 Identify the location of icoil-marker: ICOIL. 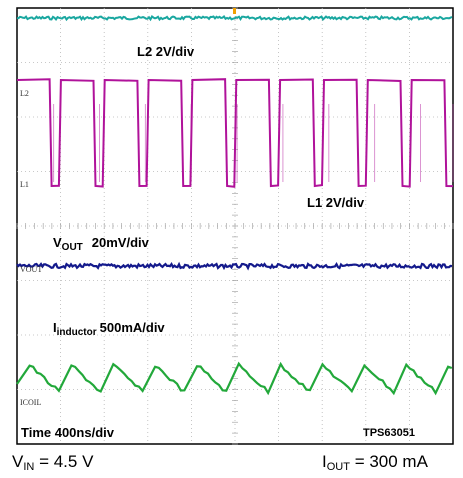
(30, 402).